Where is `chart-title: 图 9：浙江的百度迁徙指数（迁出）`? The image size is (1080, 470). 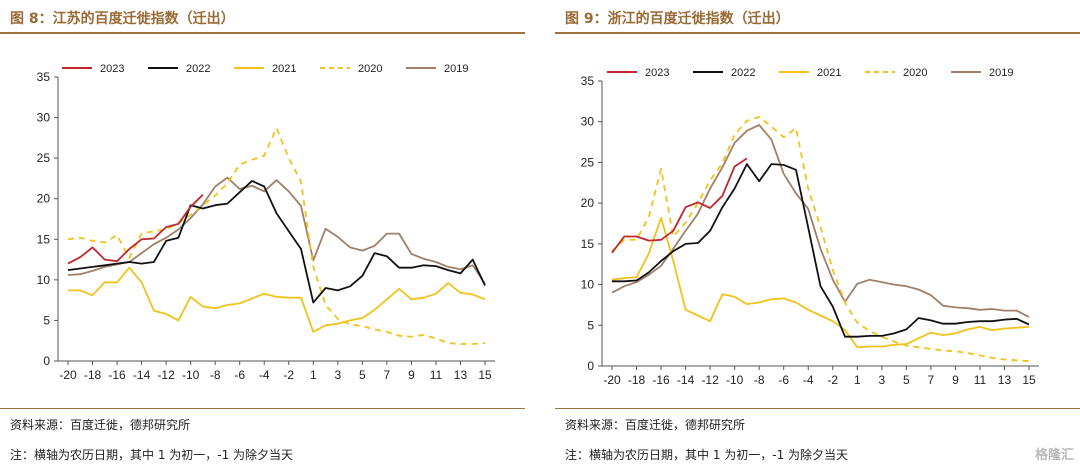 chart-title: 图 9：浙江的百度迁徙指数（迁出） is located at coordinates (677, 19).